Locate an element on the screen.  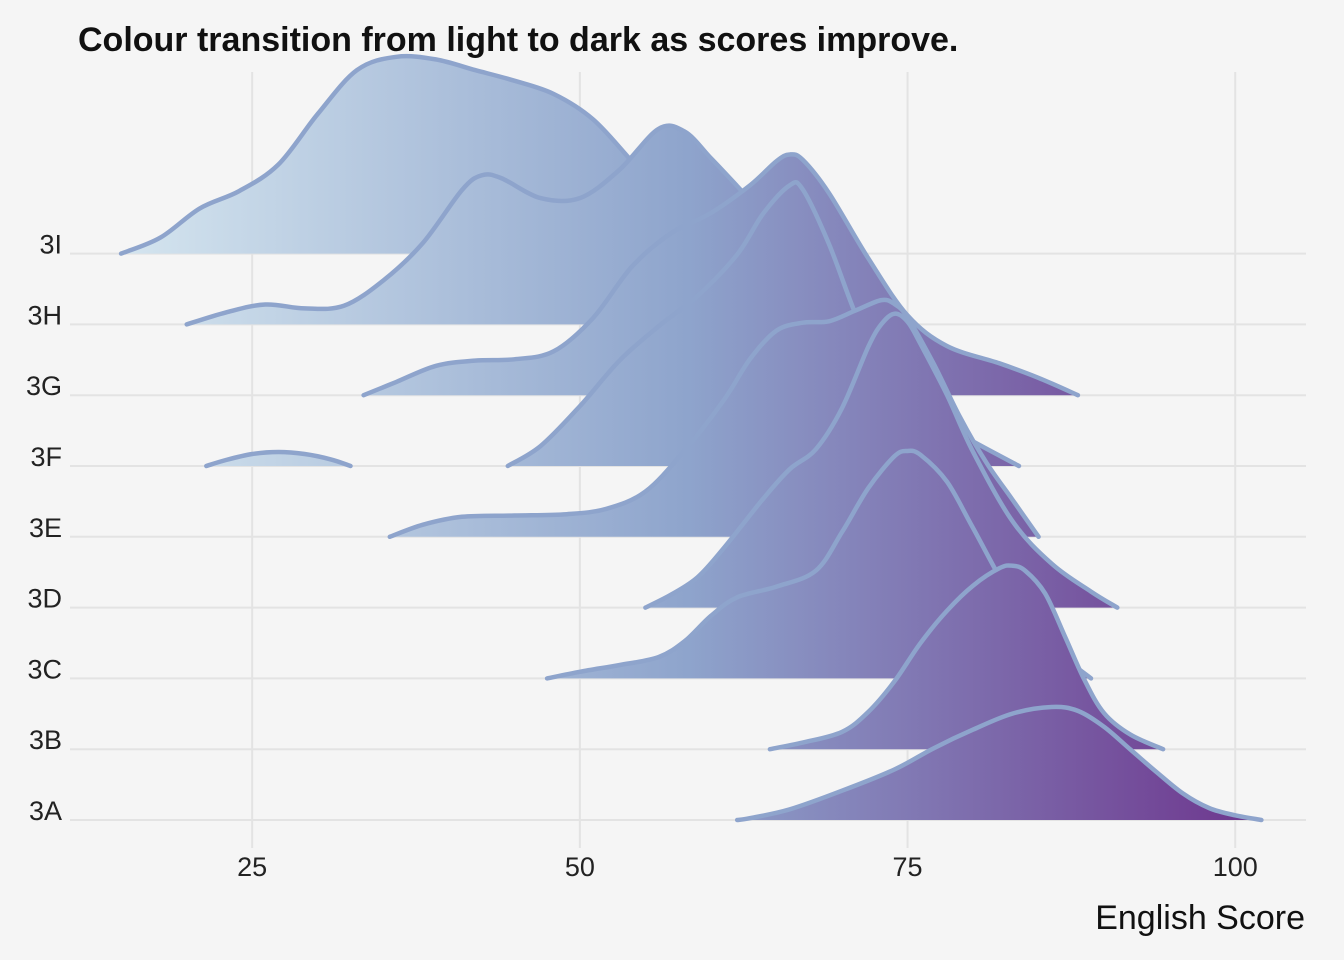
x-tick-label-75: 75 is located at coordinates (908, 867).